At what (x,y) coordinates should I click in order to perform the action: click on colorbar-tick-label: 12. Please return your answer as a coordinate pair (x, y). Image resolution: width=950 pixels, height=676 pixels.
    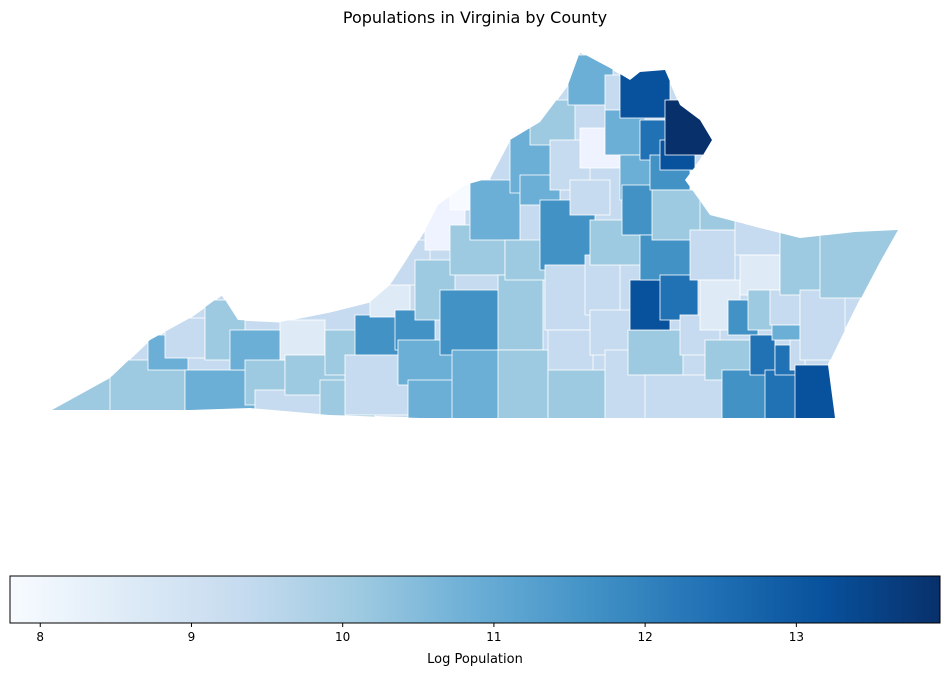
    Looking at the image, I should click on (644, 637).